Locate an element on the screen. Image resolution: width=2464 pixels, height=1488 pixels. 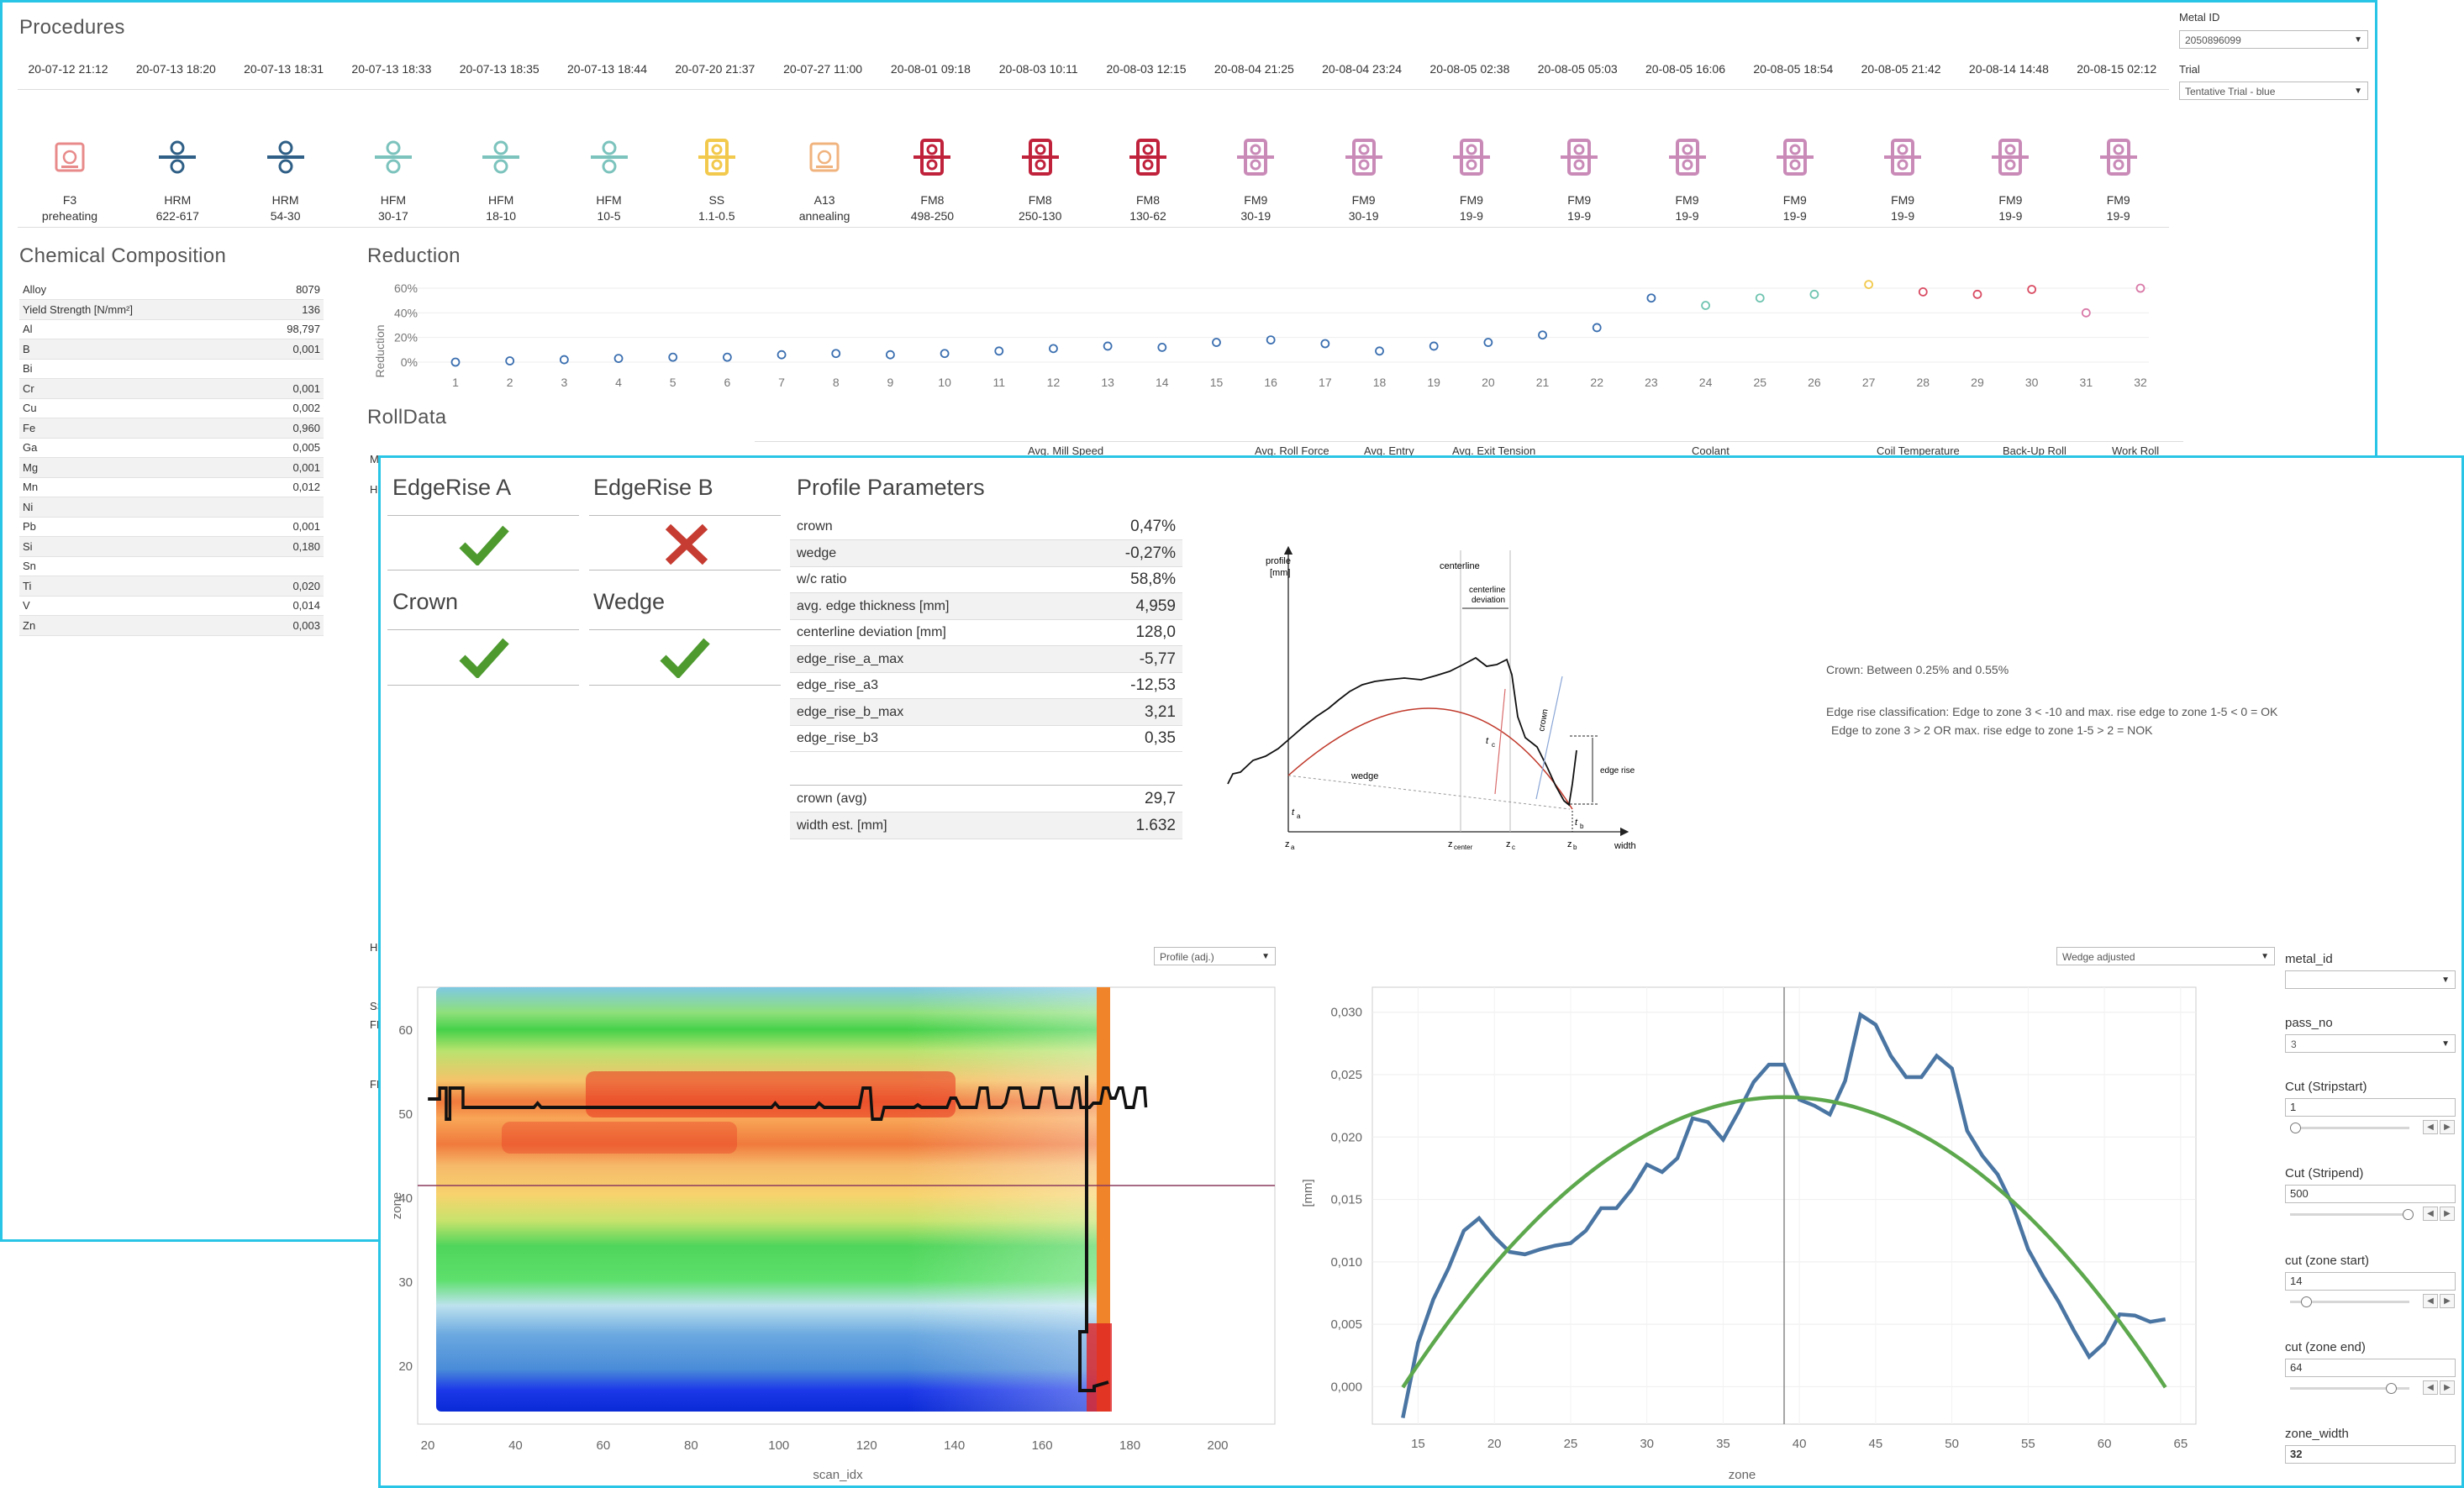
rolldata-header: Coolant is located at coordinates (1711, 450).